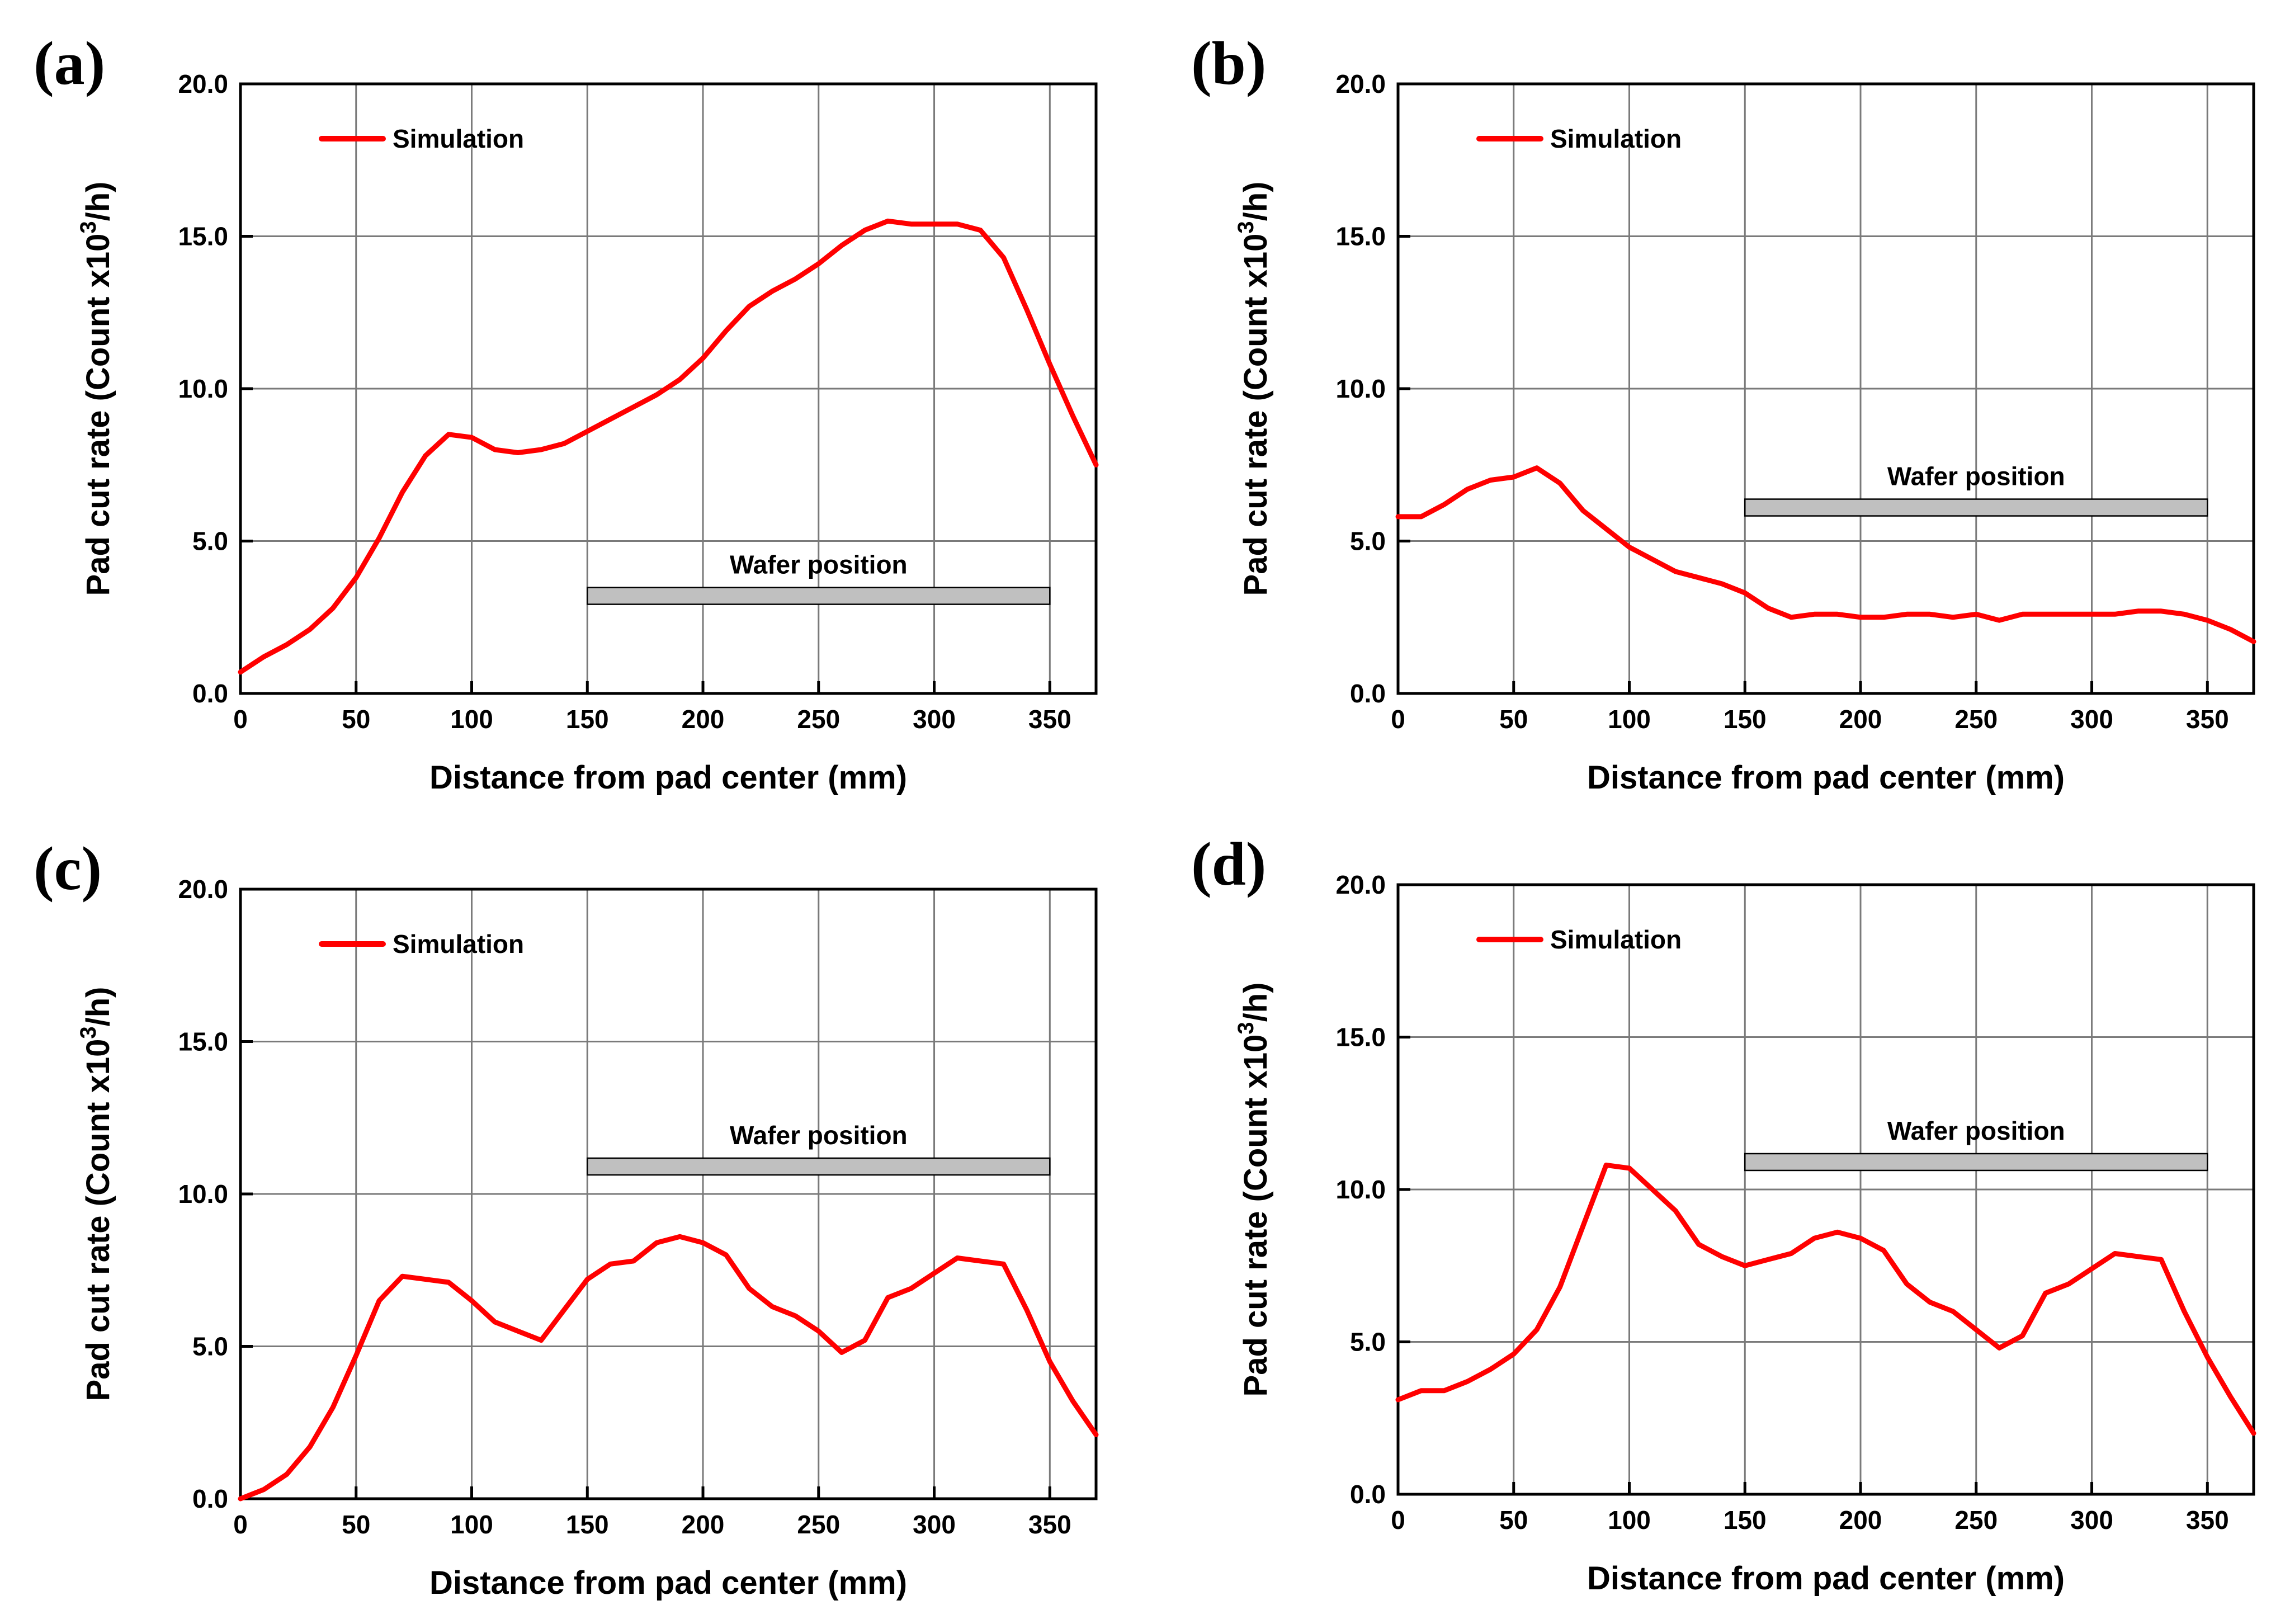  Describe the element at coordinates (69, 63) in the screenshot. I see `panel-label: (a)` at that location.